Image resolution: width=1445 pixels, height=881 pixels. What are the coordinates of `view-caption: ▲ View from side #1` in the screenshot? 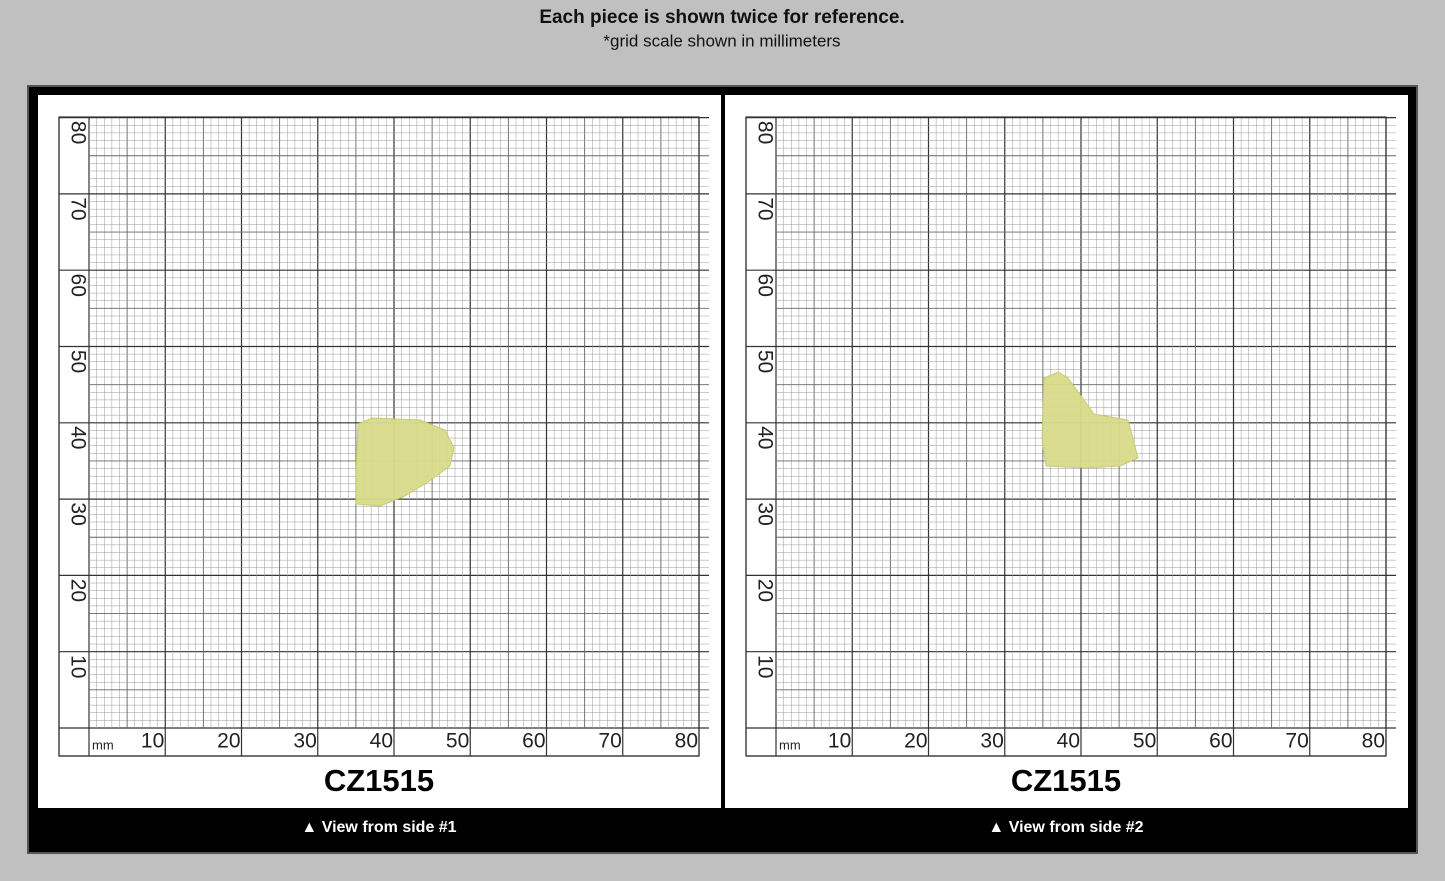 It's located at (378, 827).